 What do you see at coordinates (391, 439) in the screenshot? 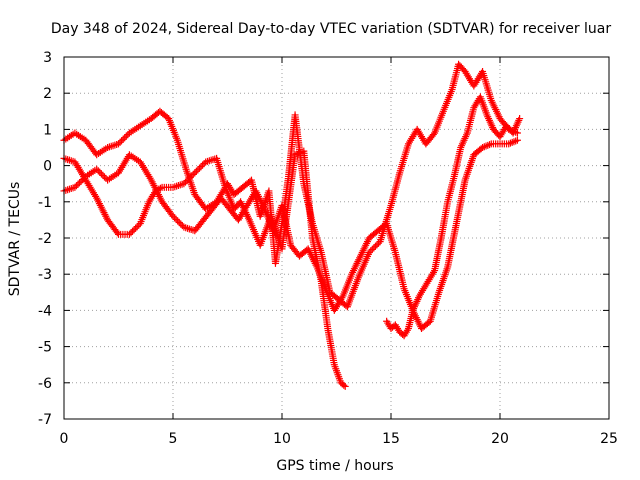
I see `x-tick-label: 15` at bounding box center [391, 439].